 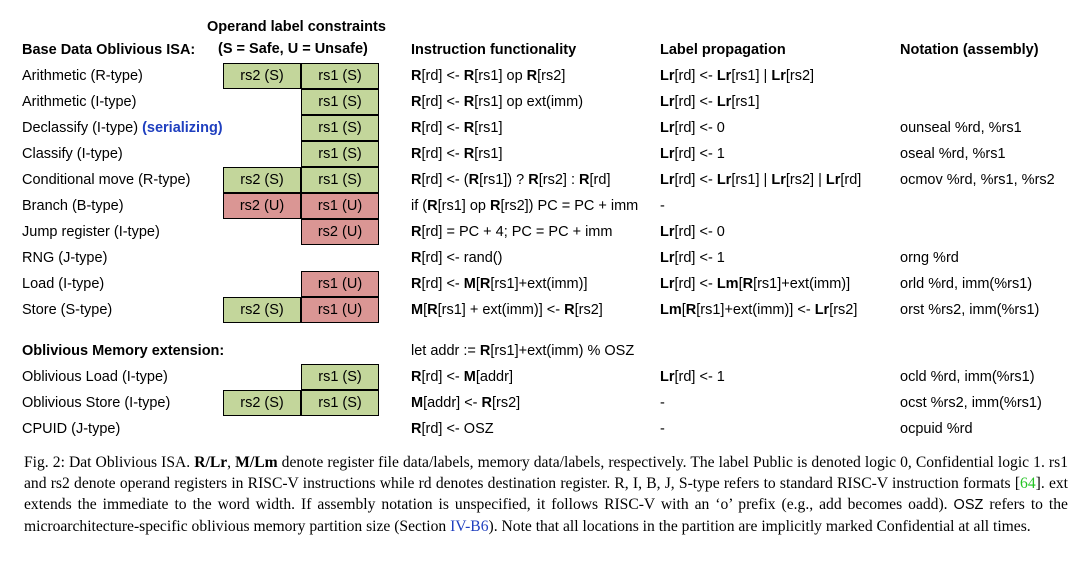 I want to click on instruction-name: Jump register (I-type), so click(x=91, y=232).